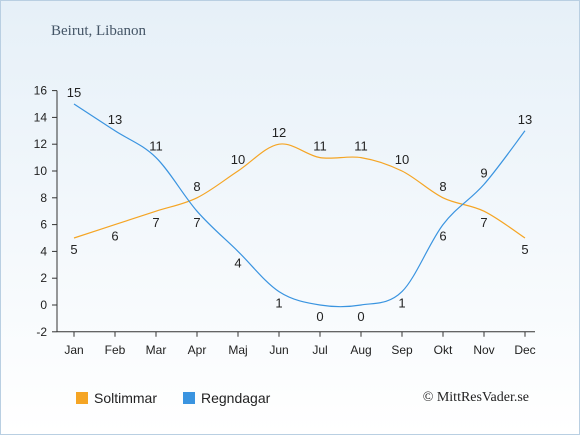 This screenshot has height=435, width=580. Describe the element at coordinates (41, 91) in the screenshot. I see `y-tick-label: 16` at that location.